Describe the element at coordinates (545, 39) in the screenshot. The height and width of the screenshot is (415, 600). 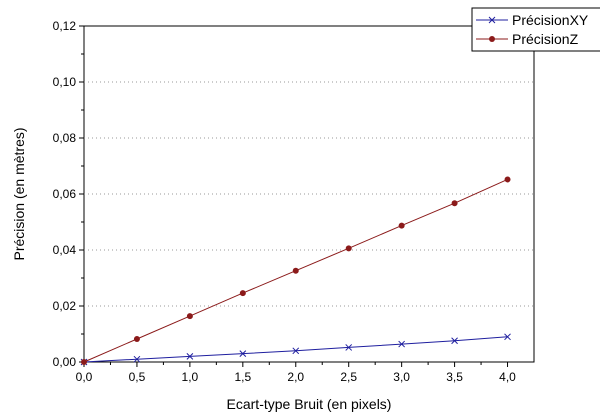
I see `legend-label: PrécisionZ` at that location.